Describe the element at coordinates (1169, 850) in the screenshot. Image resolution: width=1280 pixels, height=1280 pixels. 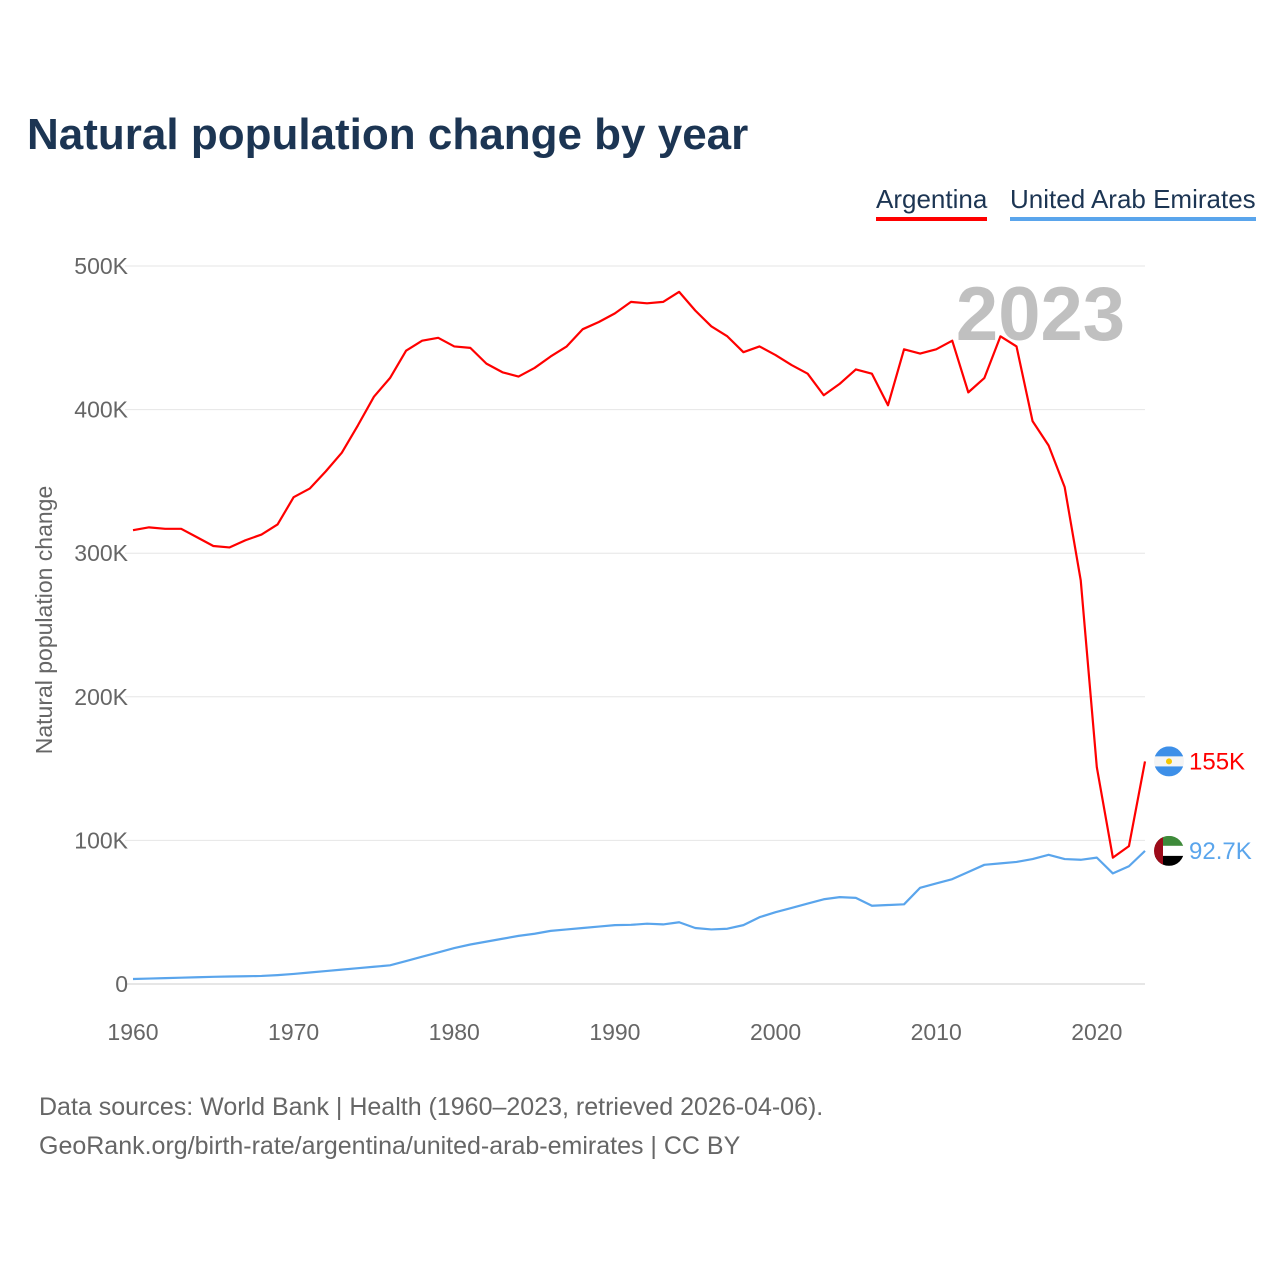
I see `uae-flag-icon` at that location.